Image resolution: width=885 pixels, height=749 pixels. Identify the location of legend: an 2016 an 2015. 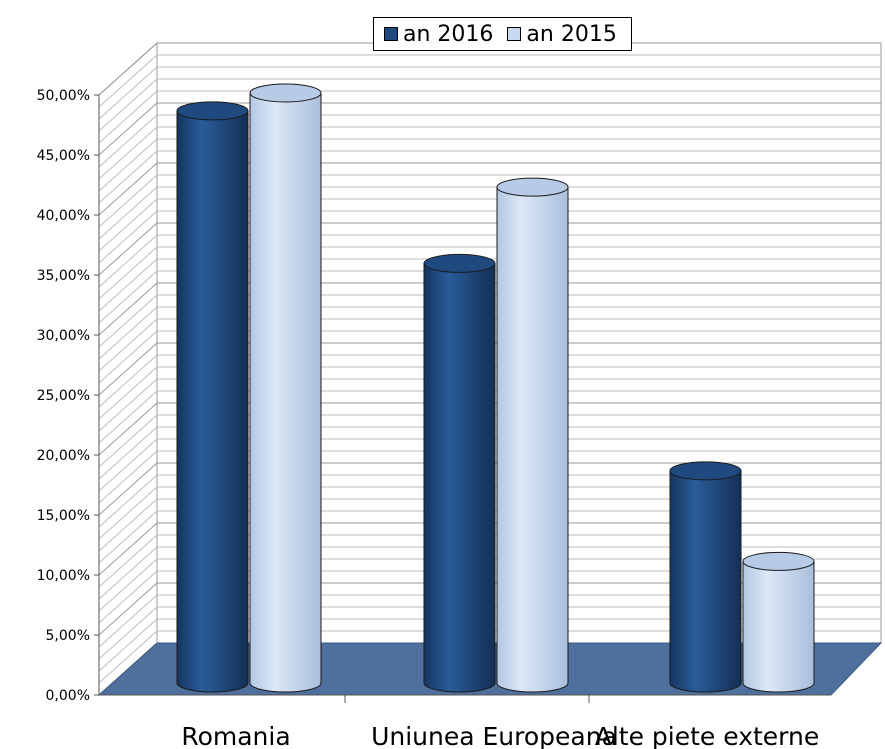
(502, 34).